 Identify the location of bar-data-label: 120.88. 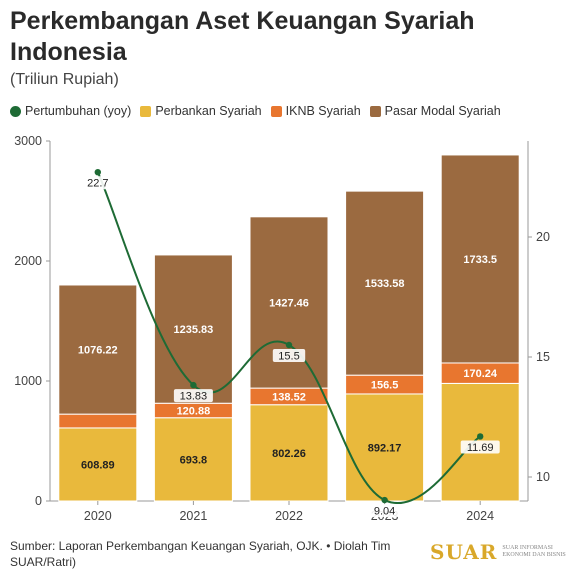
(194, 411).